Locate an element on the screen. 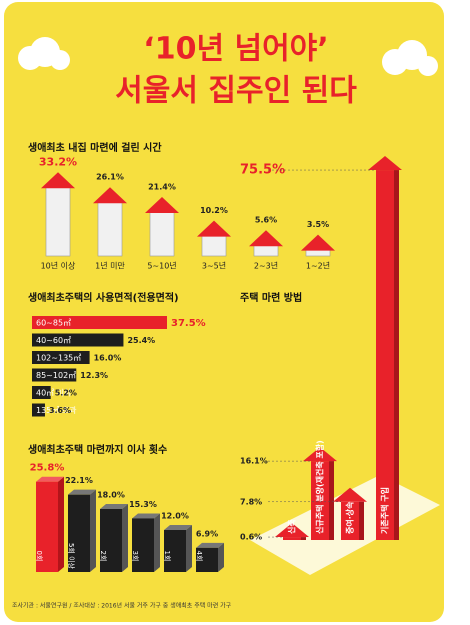  value-label: 75.5% is located at coordinates (262, 170).